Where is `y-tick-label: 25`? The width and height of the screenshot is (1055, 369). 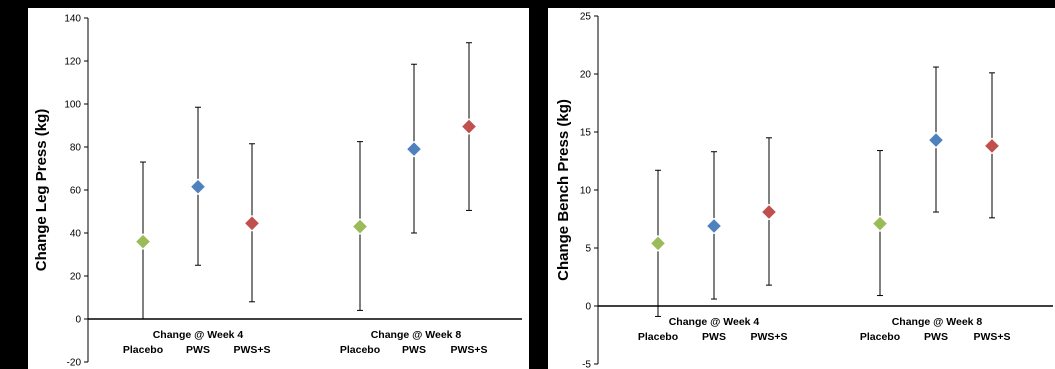 y-tick-label: 25 is located at coordinates (586, 17).